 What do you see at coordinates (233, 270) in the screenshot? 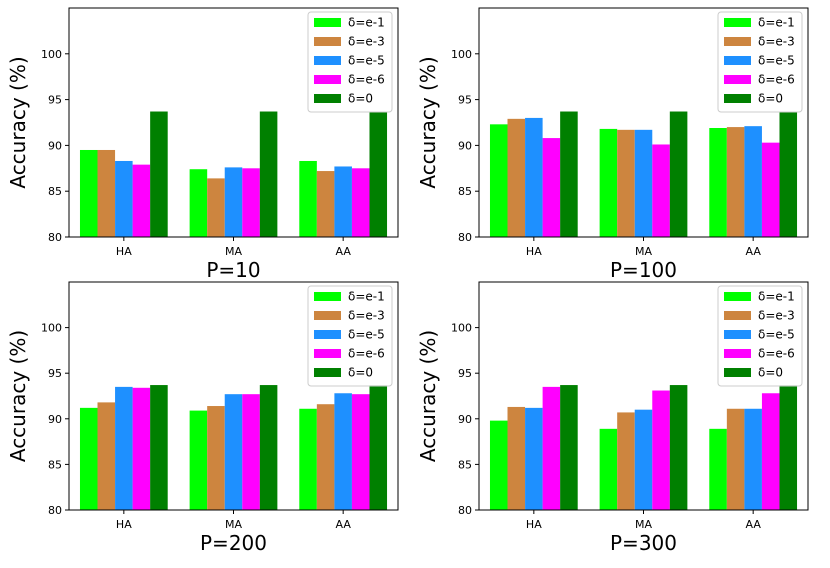
I see `x-axis-label: P=10` at bounding box center [233, 270].